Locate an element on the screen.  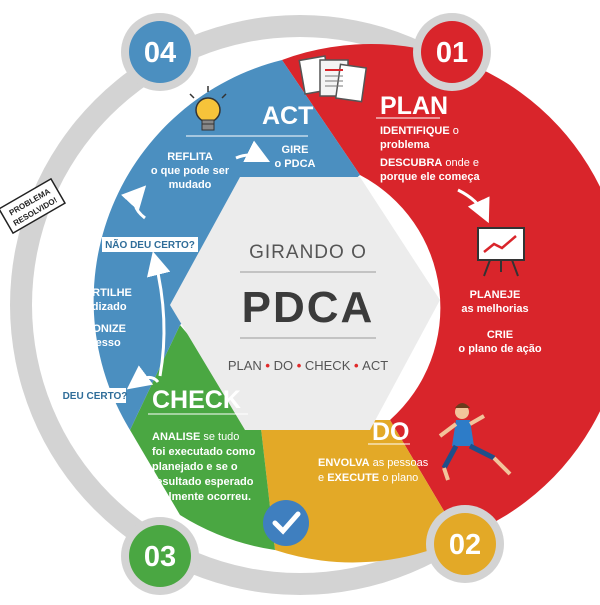
subtitle-do: DO is located at coordinates (284, 365).